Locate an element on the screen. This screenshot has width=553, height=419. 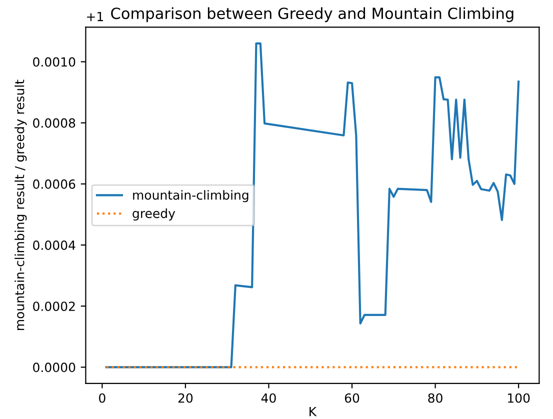
x-tick-label: 0 is located at coordinates (102, 398).